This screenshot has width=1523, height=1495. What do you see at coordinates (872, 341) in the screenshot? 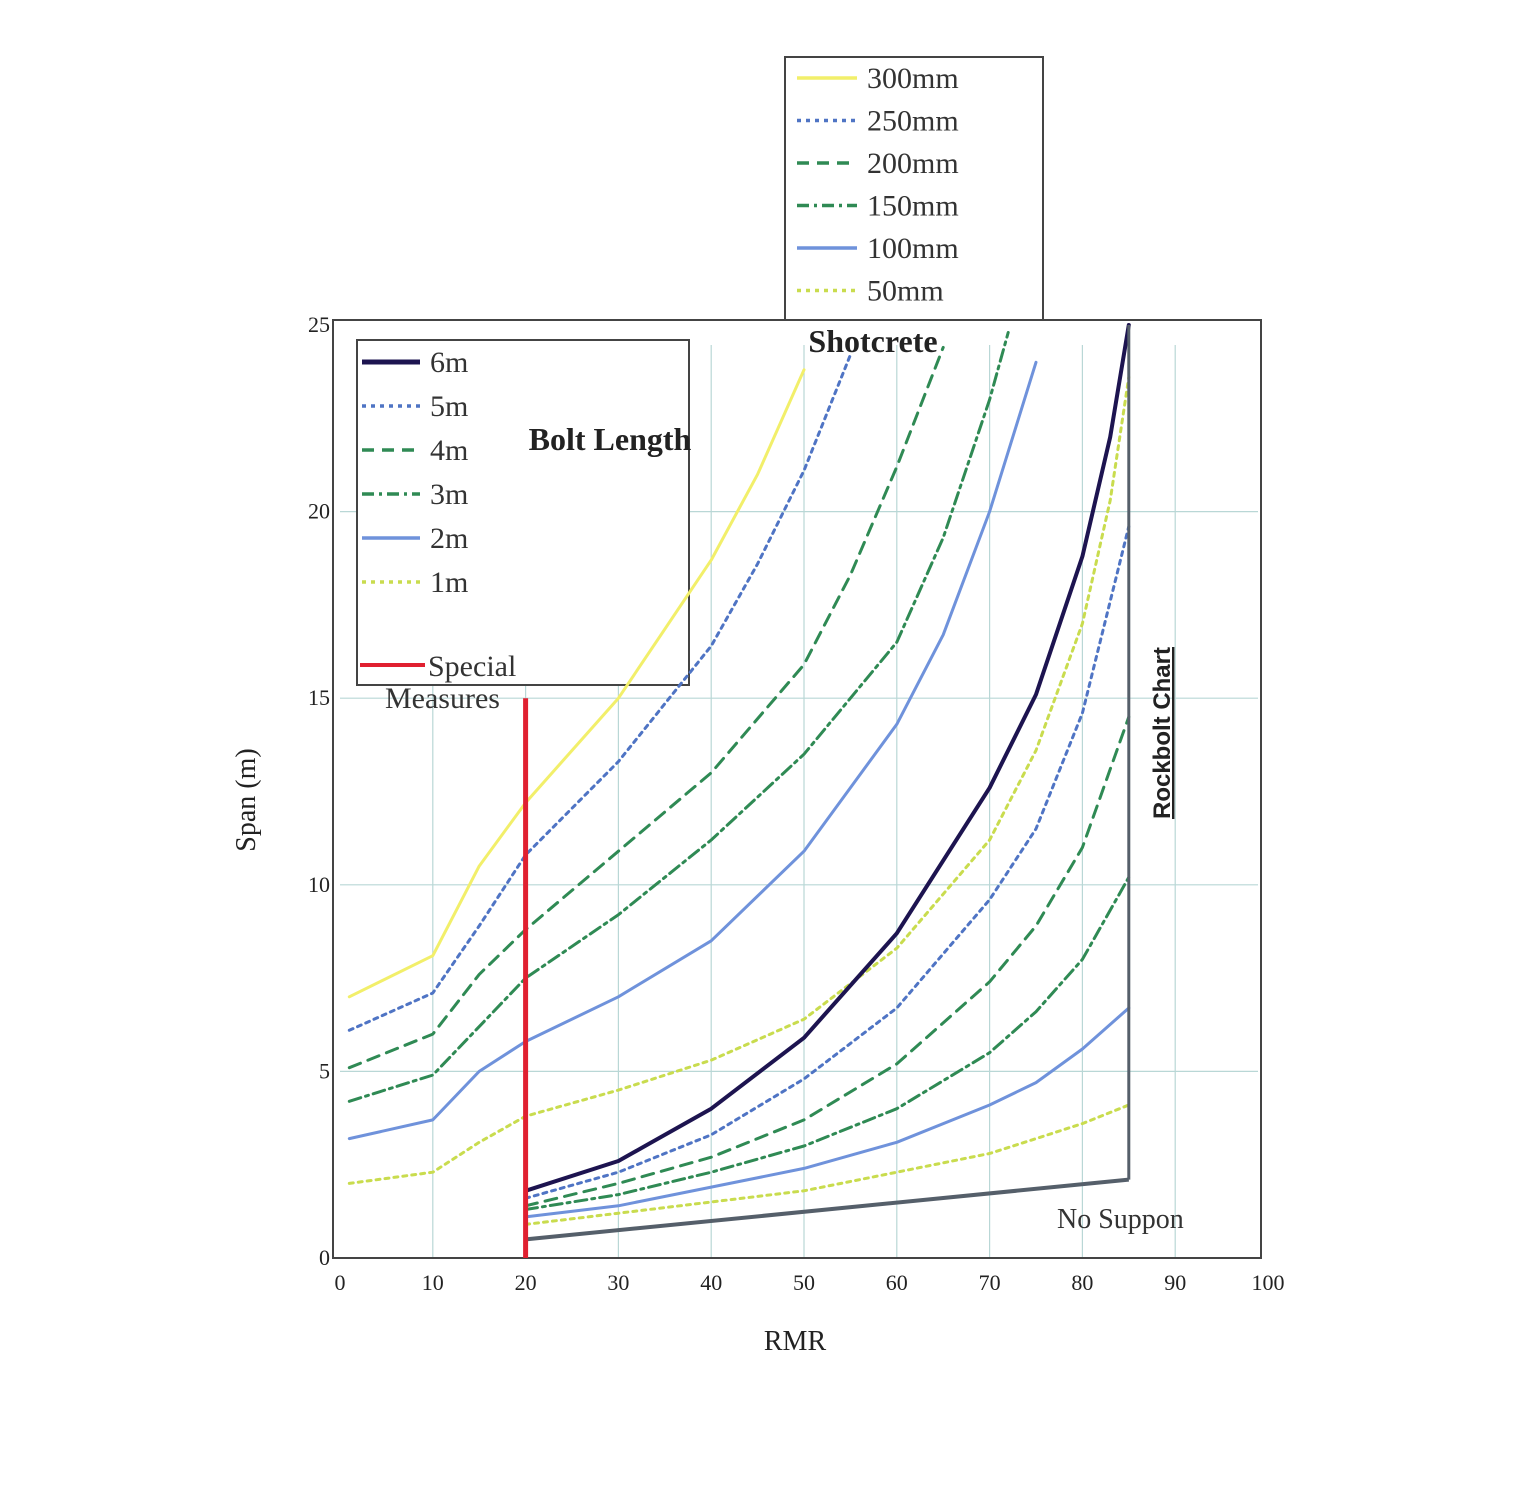
I see `shotcrete-title: Shotcrete` at bounding box center [872, 341].